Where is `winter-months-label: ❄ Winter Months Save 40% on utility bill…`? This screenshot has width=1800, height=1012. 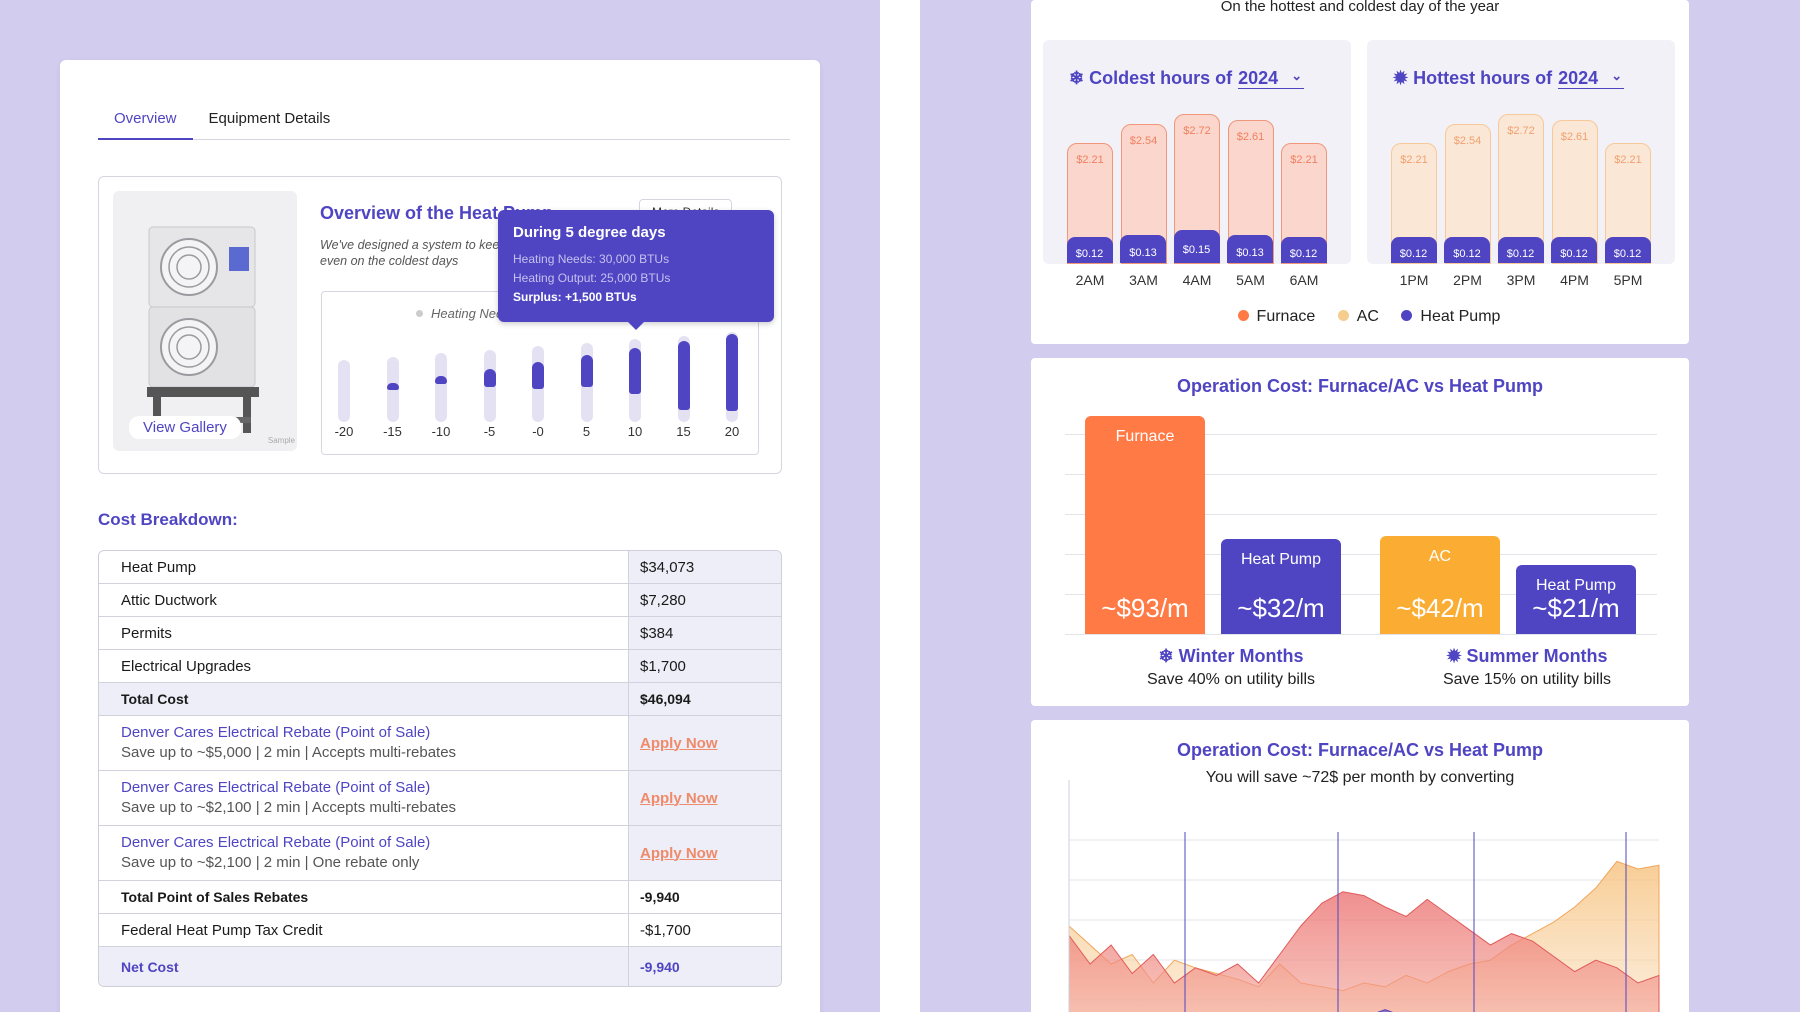 winter-months-label: ❄ Winter Months Save 40% on utility bill… is located at coordinates (1231, 667).